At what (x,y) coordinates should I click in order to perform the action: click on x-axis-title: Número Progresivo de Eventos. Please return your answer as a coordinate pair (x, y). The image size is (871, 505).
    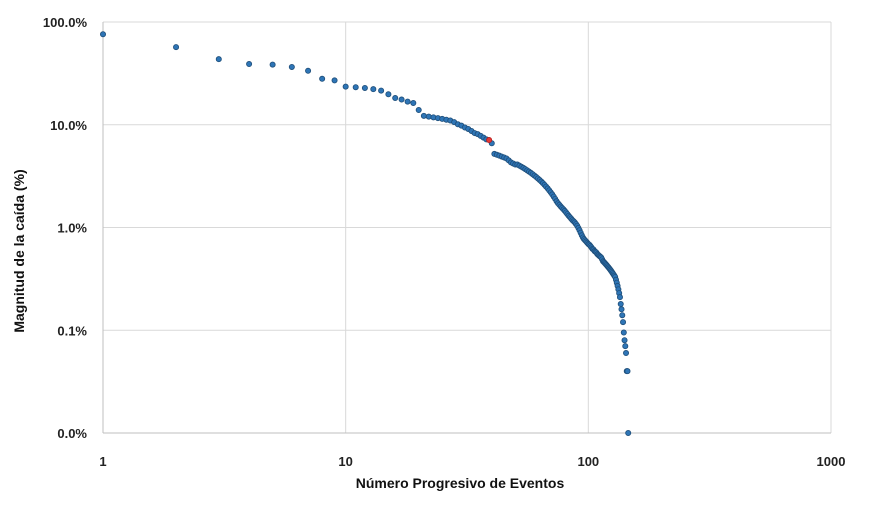
    Looking at the image, I should click on (460, 483).